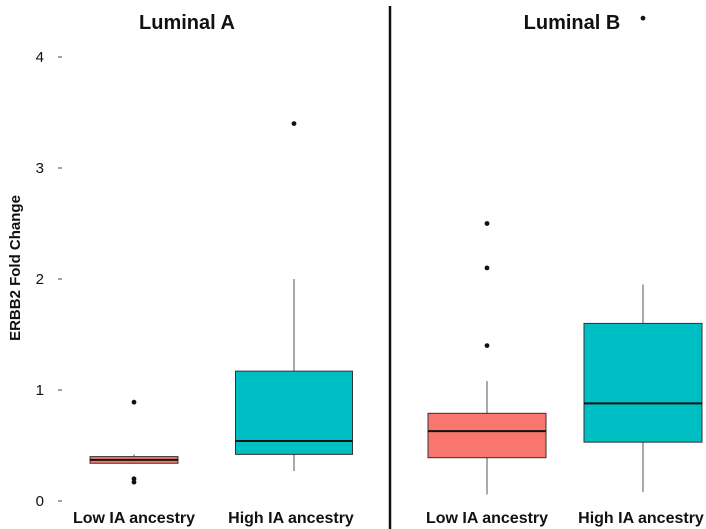  Describe the element at coordinates (187, 23) in the screenshot. I see `panel-title: Luminal A` at that location.